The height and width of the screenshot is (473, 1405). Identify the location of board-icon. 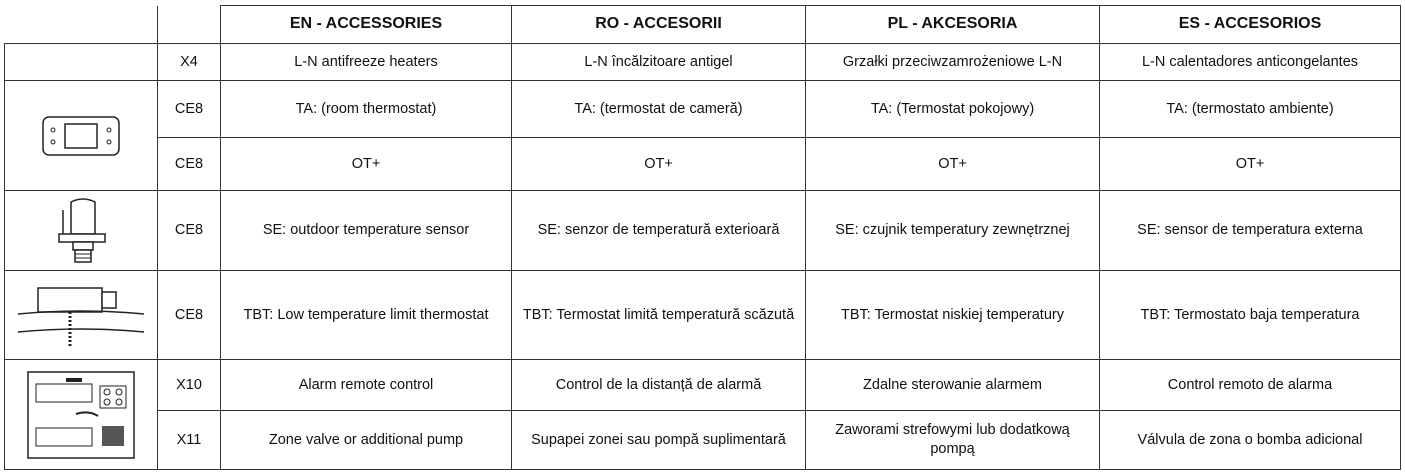
(81, 414).